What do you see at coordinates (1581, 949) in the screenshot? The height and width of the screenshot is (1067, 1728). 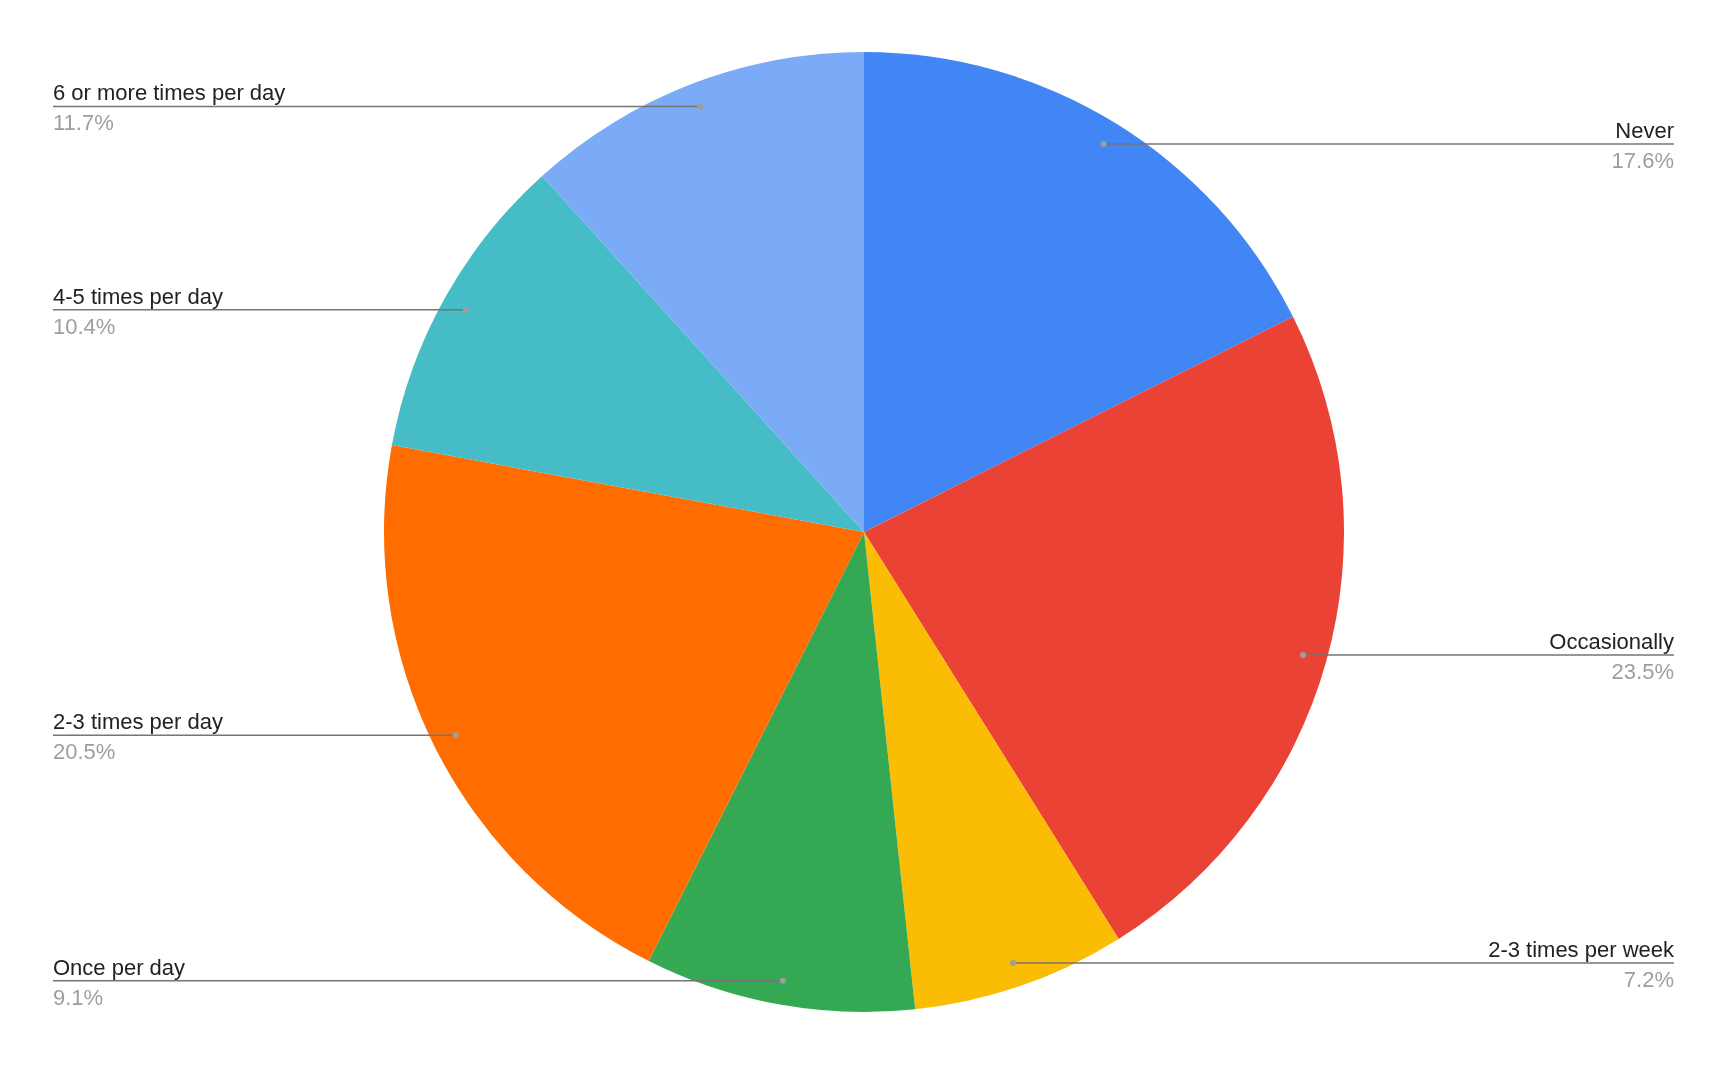 I see `slice-label: 2-3 times per week` at bounding box center [1581, 949].